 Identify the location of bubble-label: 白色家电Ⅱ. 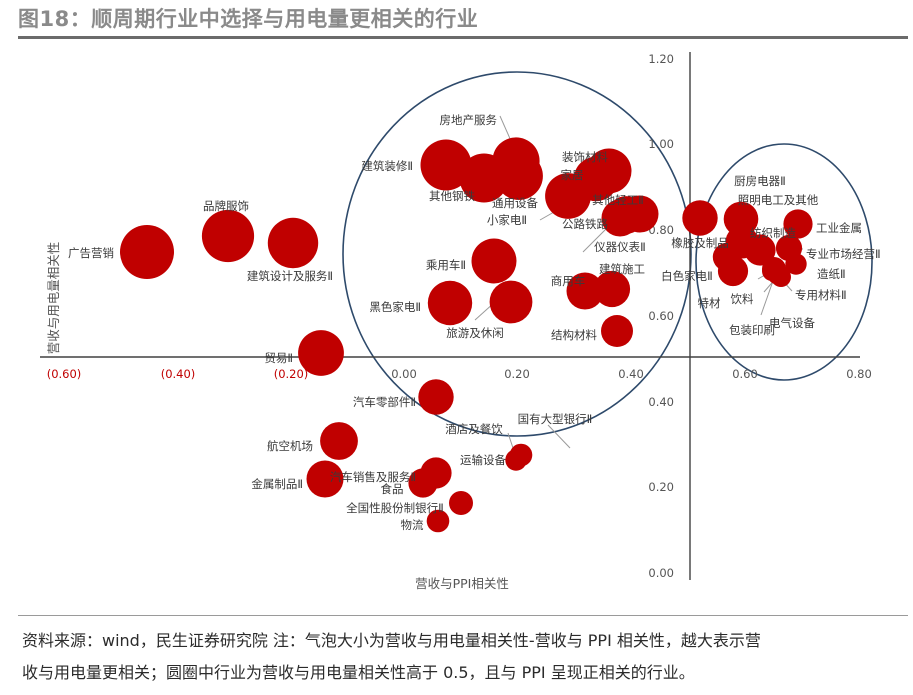
(687, 276).